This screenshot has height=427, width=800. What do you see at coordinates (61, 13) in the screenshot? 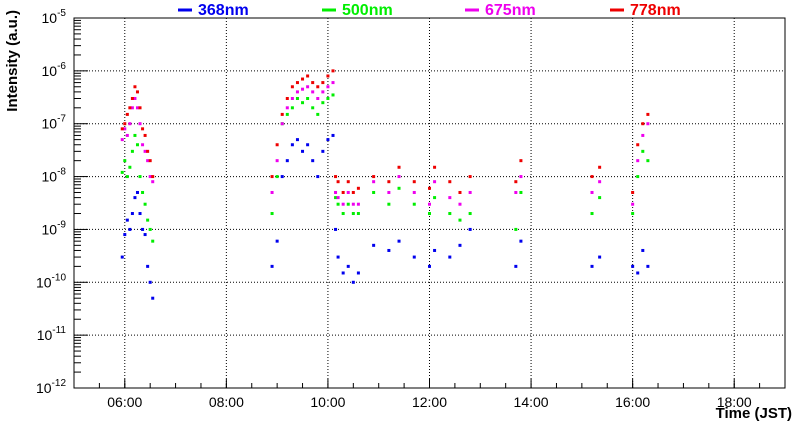
I see `y-tick-exponent: -5` at bounding box center [61, 13].